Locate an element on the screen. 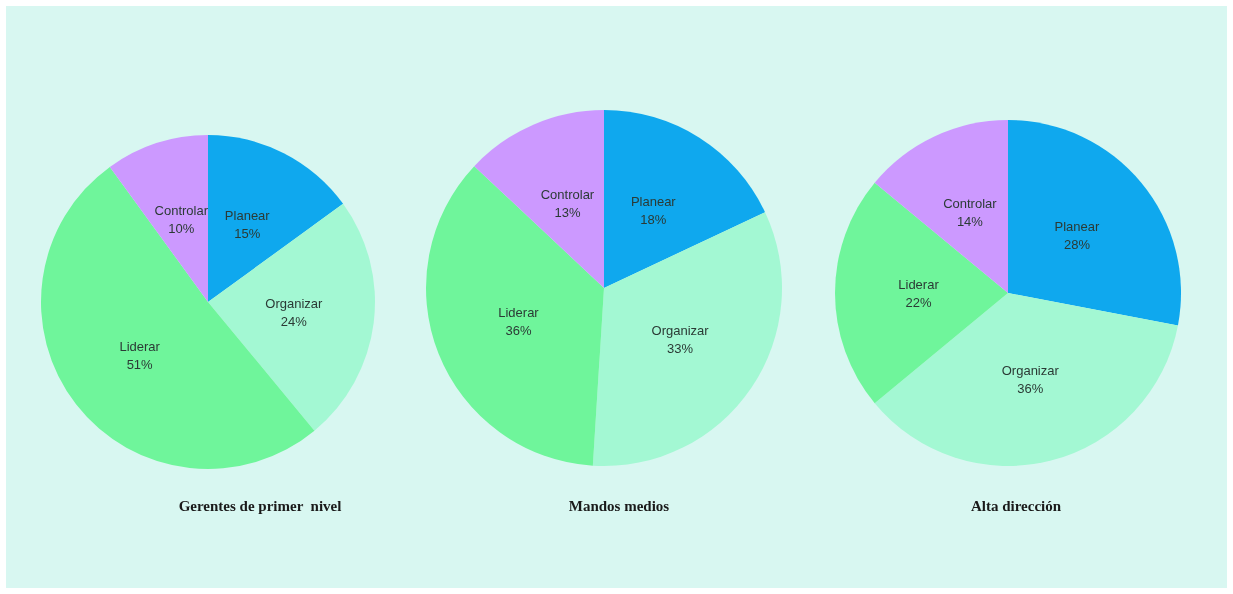 This screenshot has width=1233, height=594. data-label: 18% is located at coordinates (653, 219).